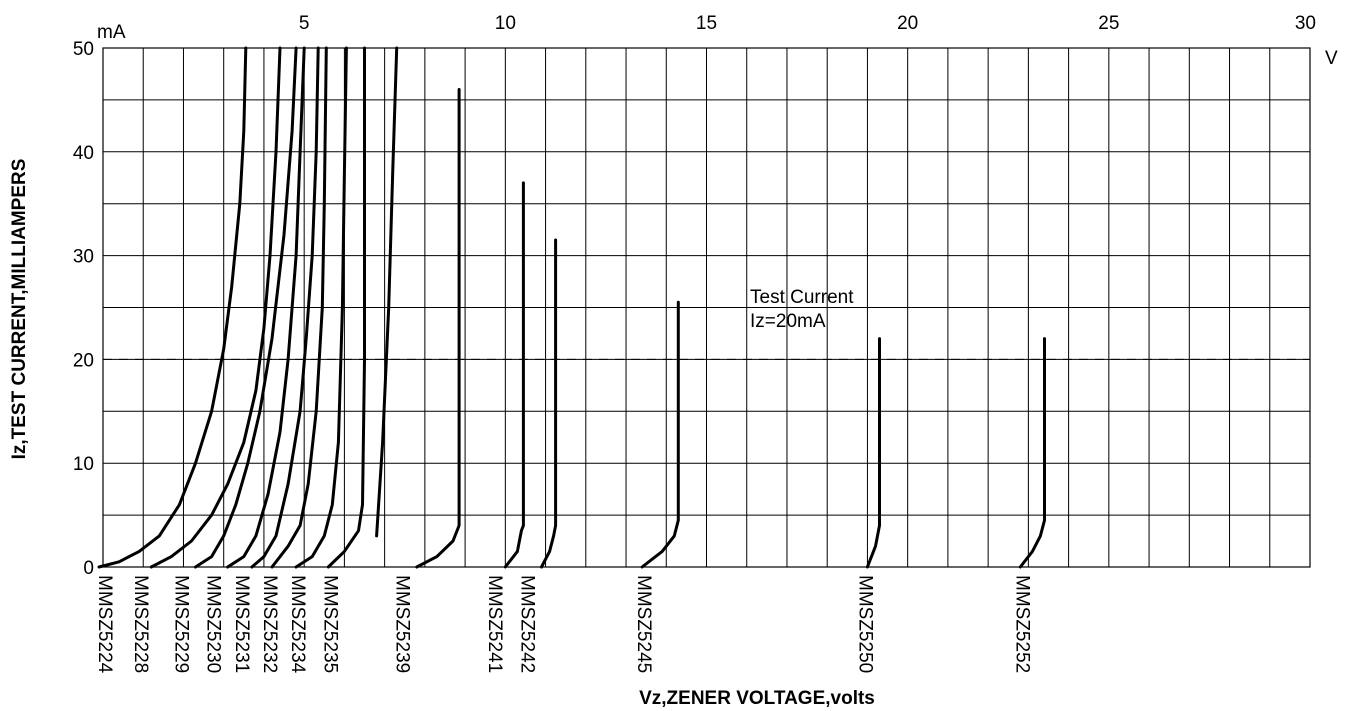 Image resolution: width=1359 pixels, height=711 pixels. What do you see at coordinates (788, 321) in the screenshot?
I see `annotation-line-2: Iz=20mA` at bounding box center [788, 321].